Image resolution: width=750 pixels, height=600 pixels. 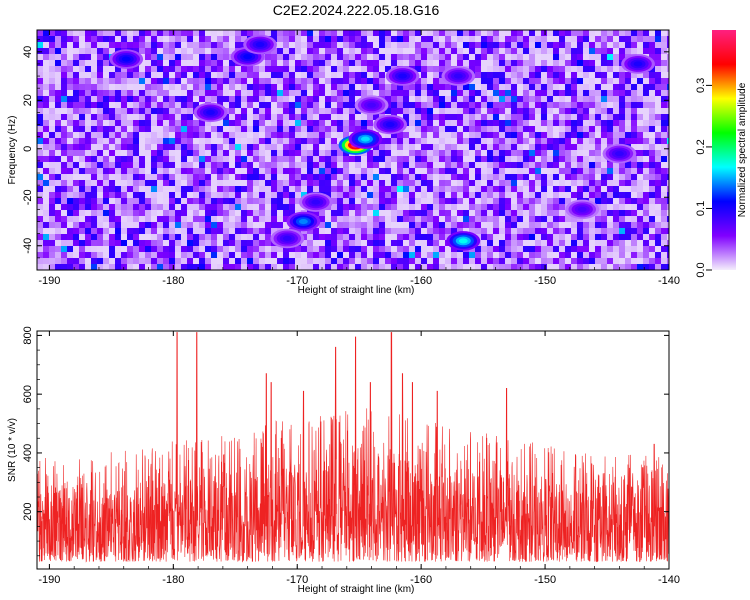 What do you see at coordinates (28, 52) in the screenshot?
I see `heatmap-y-tick-label: 40` at bounding box center [28, 52].